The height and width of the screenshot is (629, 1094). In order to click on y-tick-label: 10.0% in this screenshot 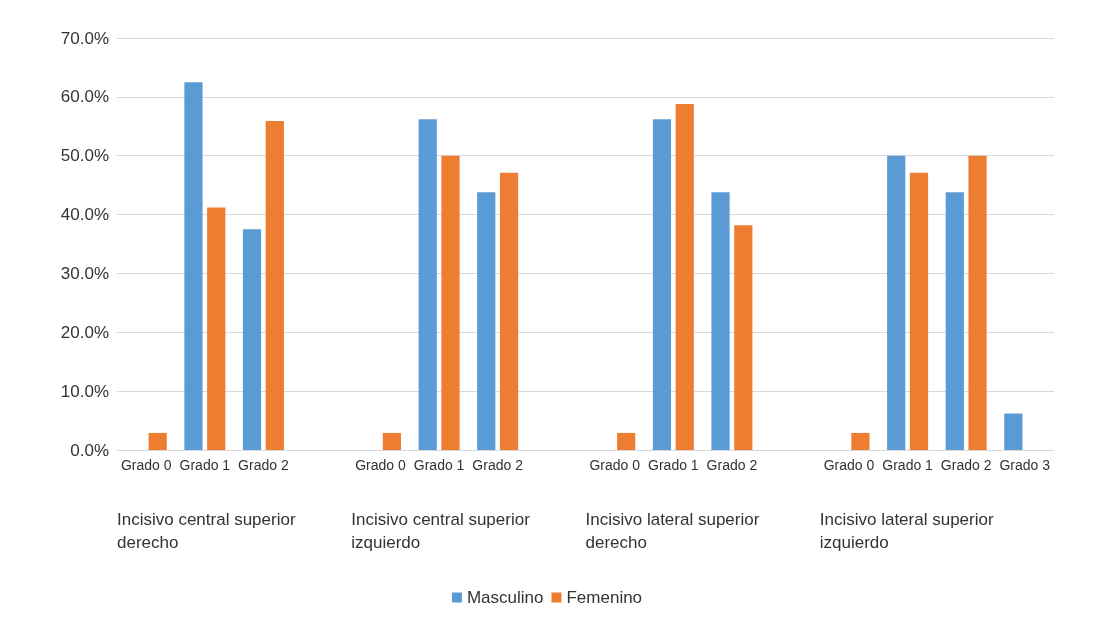, I will do `click(84, 391)`.